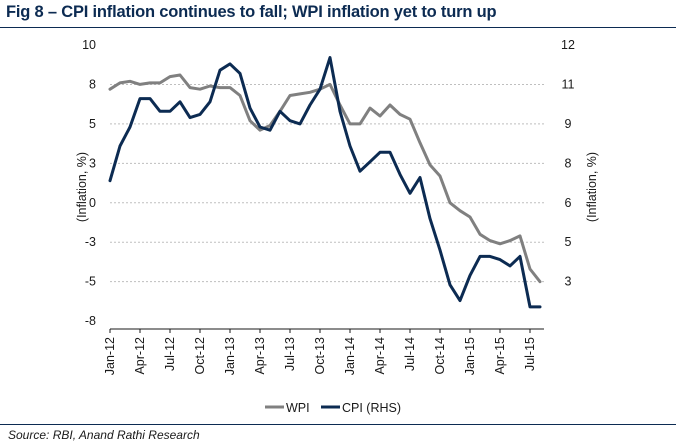 Image resolution: width=676 pixels, height=447 pixels. What do you see at coordinates (371, 408) in the screenshot?
I see `legend-label-cpi: CPI (RHS)` at bounding box center [371, 408].